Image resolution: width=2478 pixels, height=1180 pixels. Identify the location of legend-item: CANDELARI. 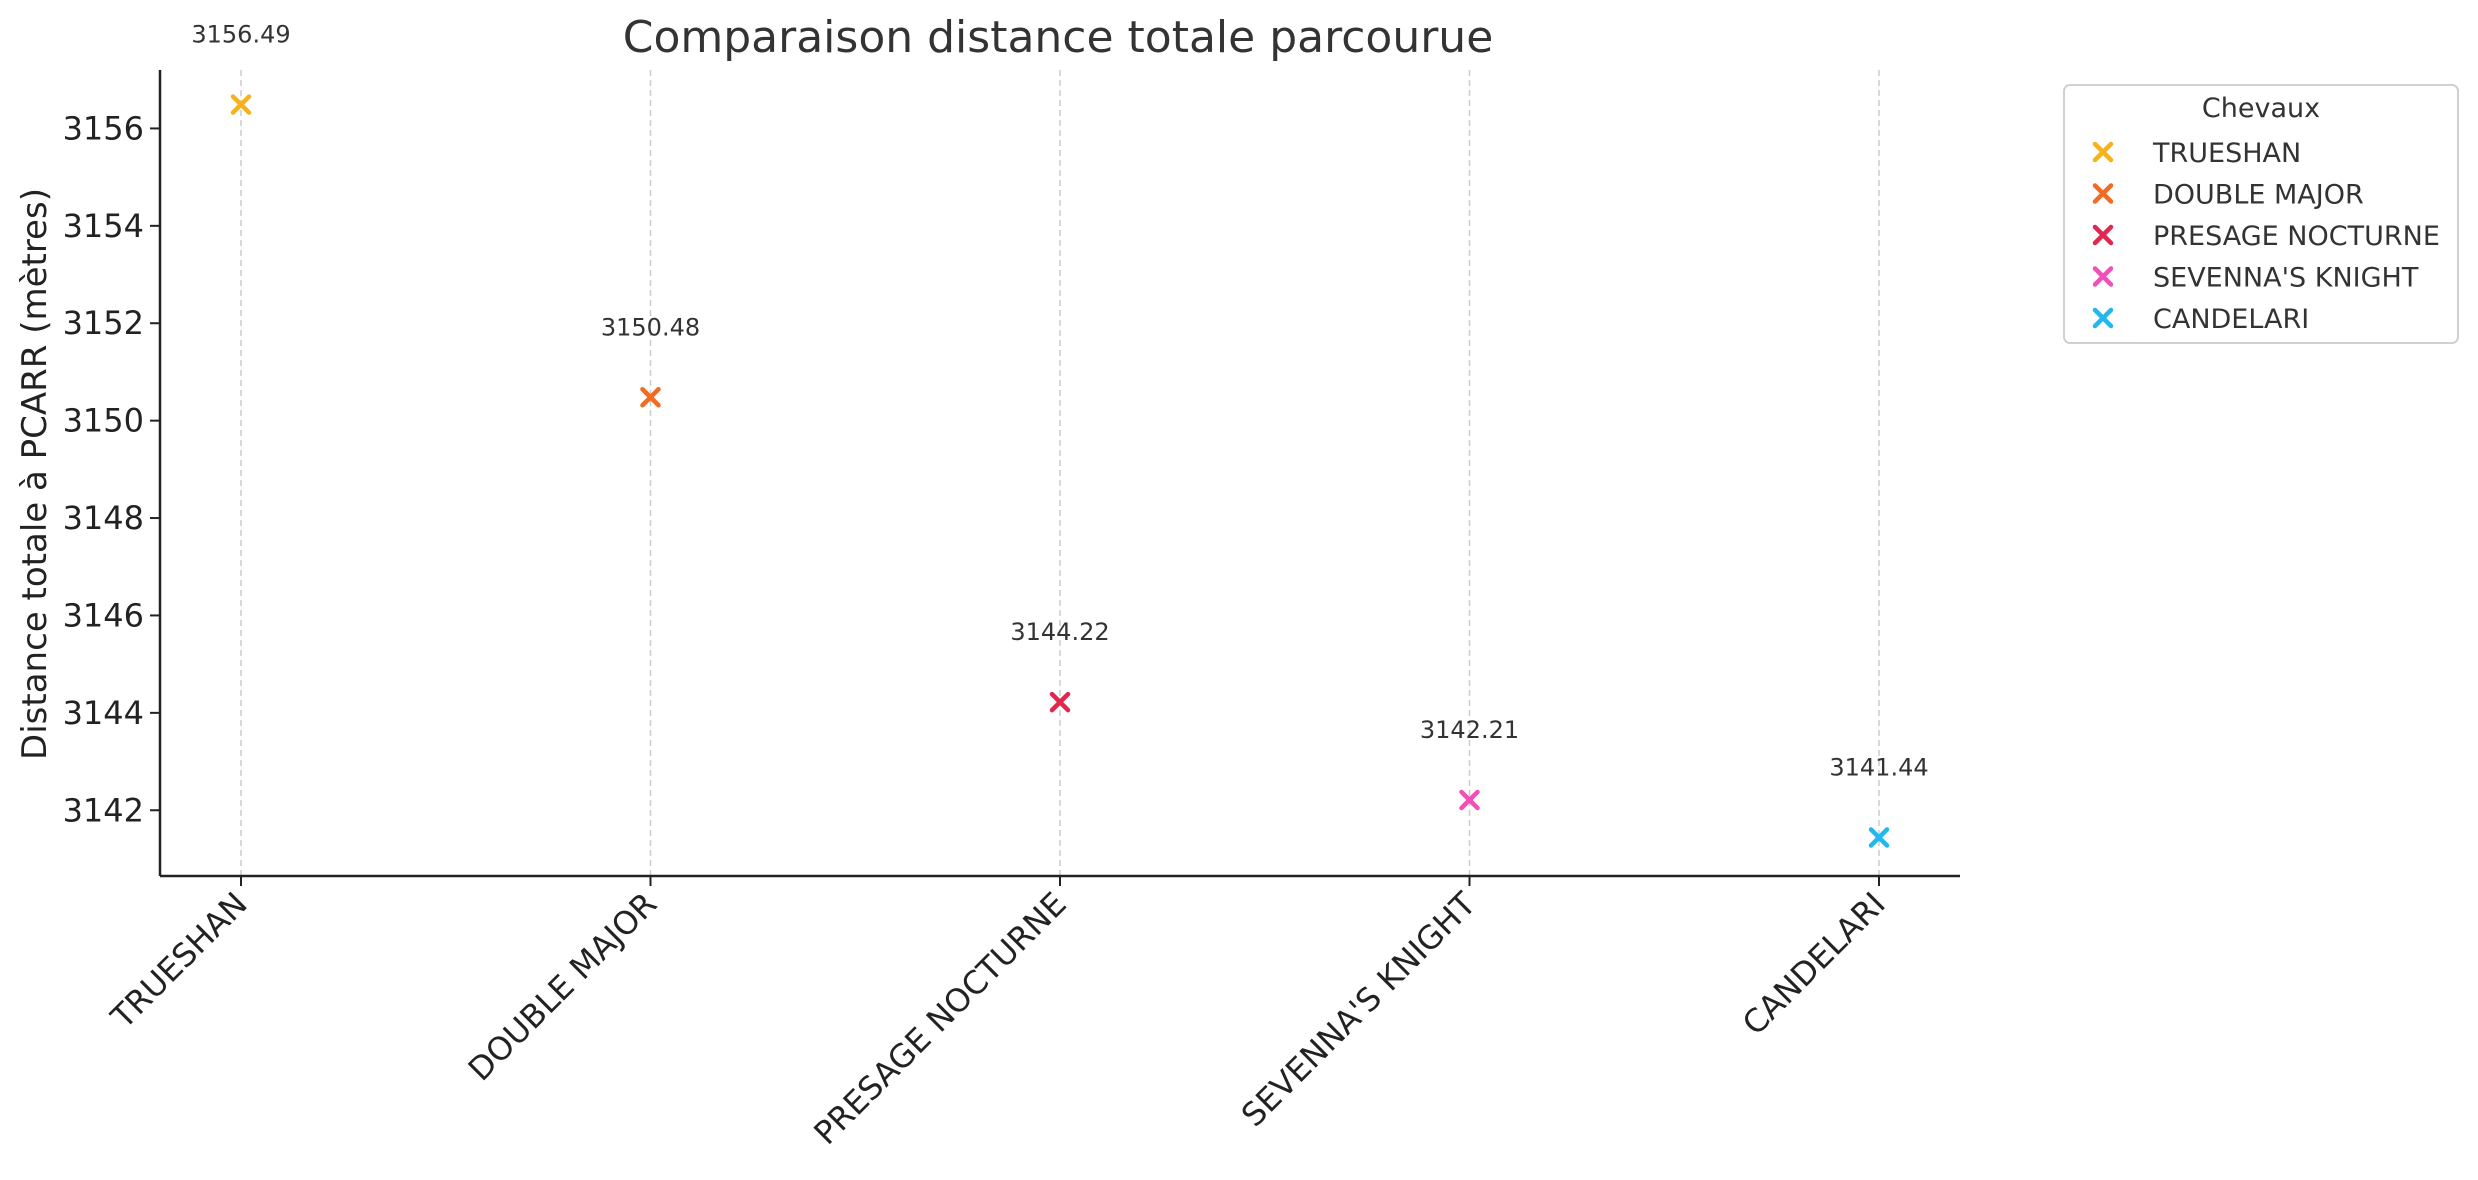
(2200, 319).